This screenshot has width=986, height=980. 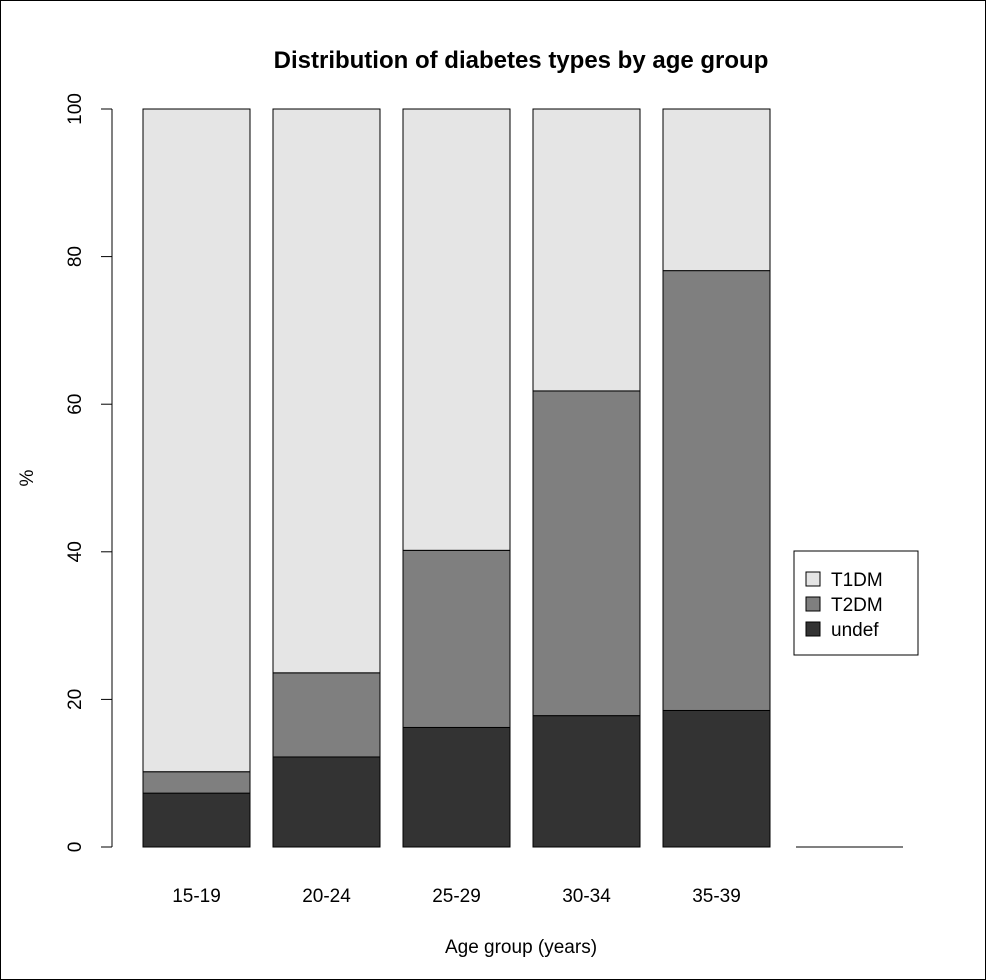 What do you see at coordinates (75, 256) in the screenshot?
I see `y-tick-label: 80` at bounding box center [75, 256].